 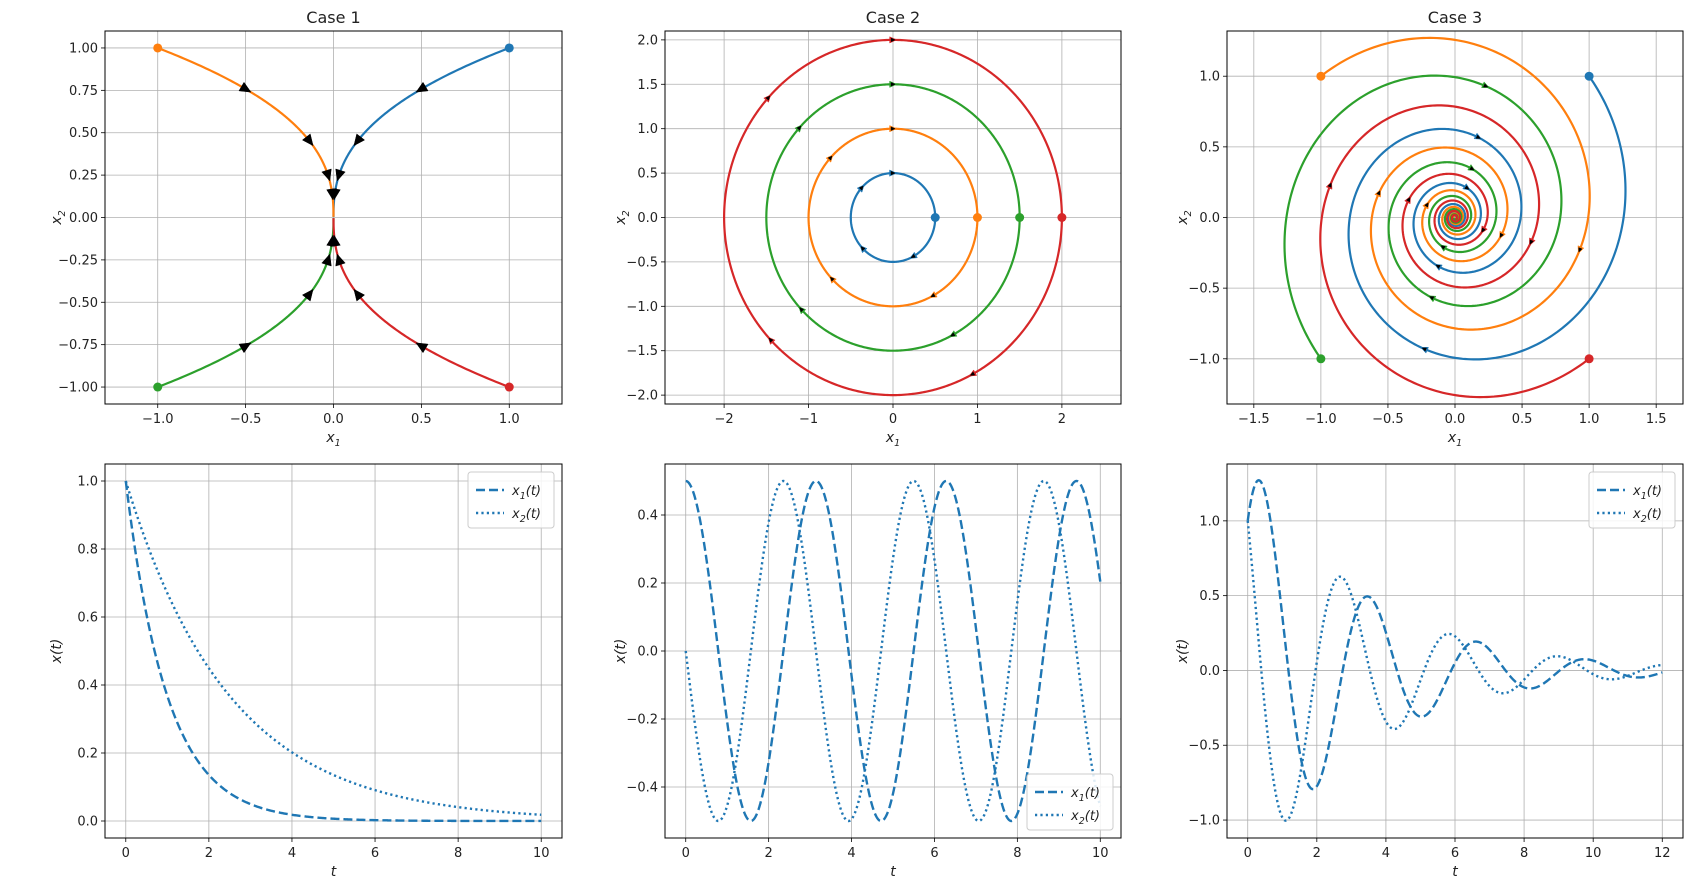 I want to click on y-tick-label: 0.4, so click(x=647, y=516).